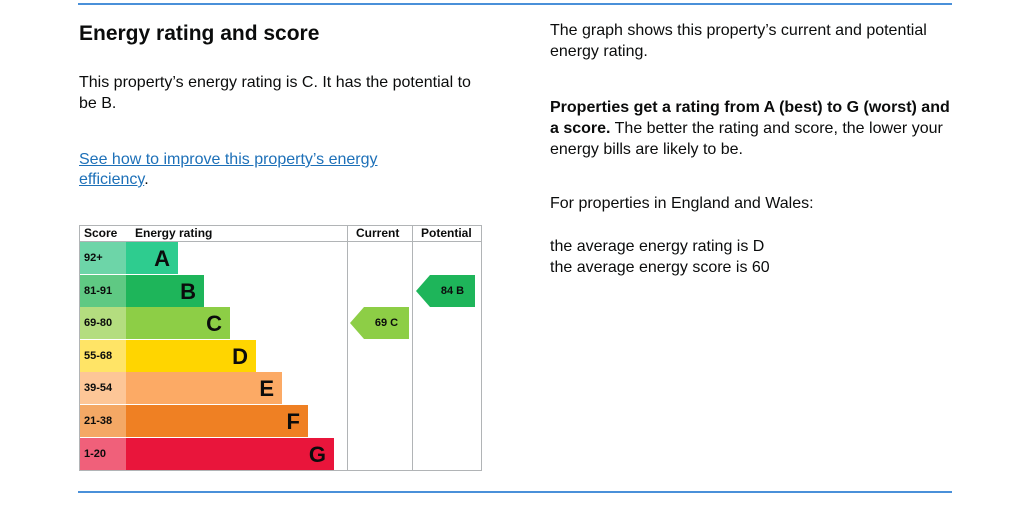 Image resolution: width=1024 pixels, height=521 pixels. I want to click on band-score-a: 92+, so click(103, 258).